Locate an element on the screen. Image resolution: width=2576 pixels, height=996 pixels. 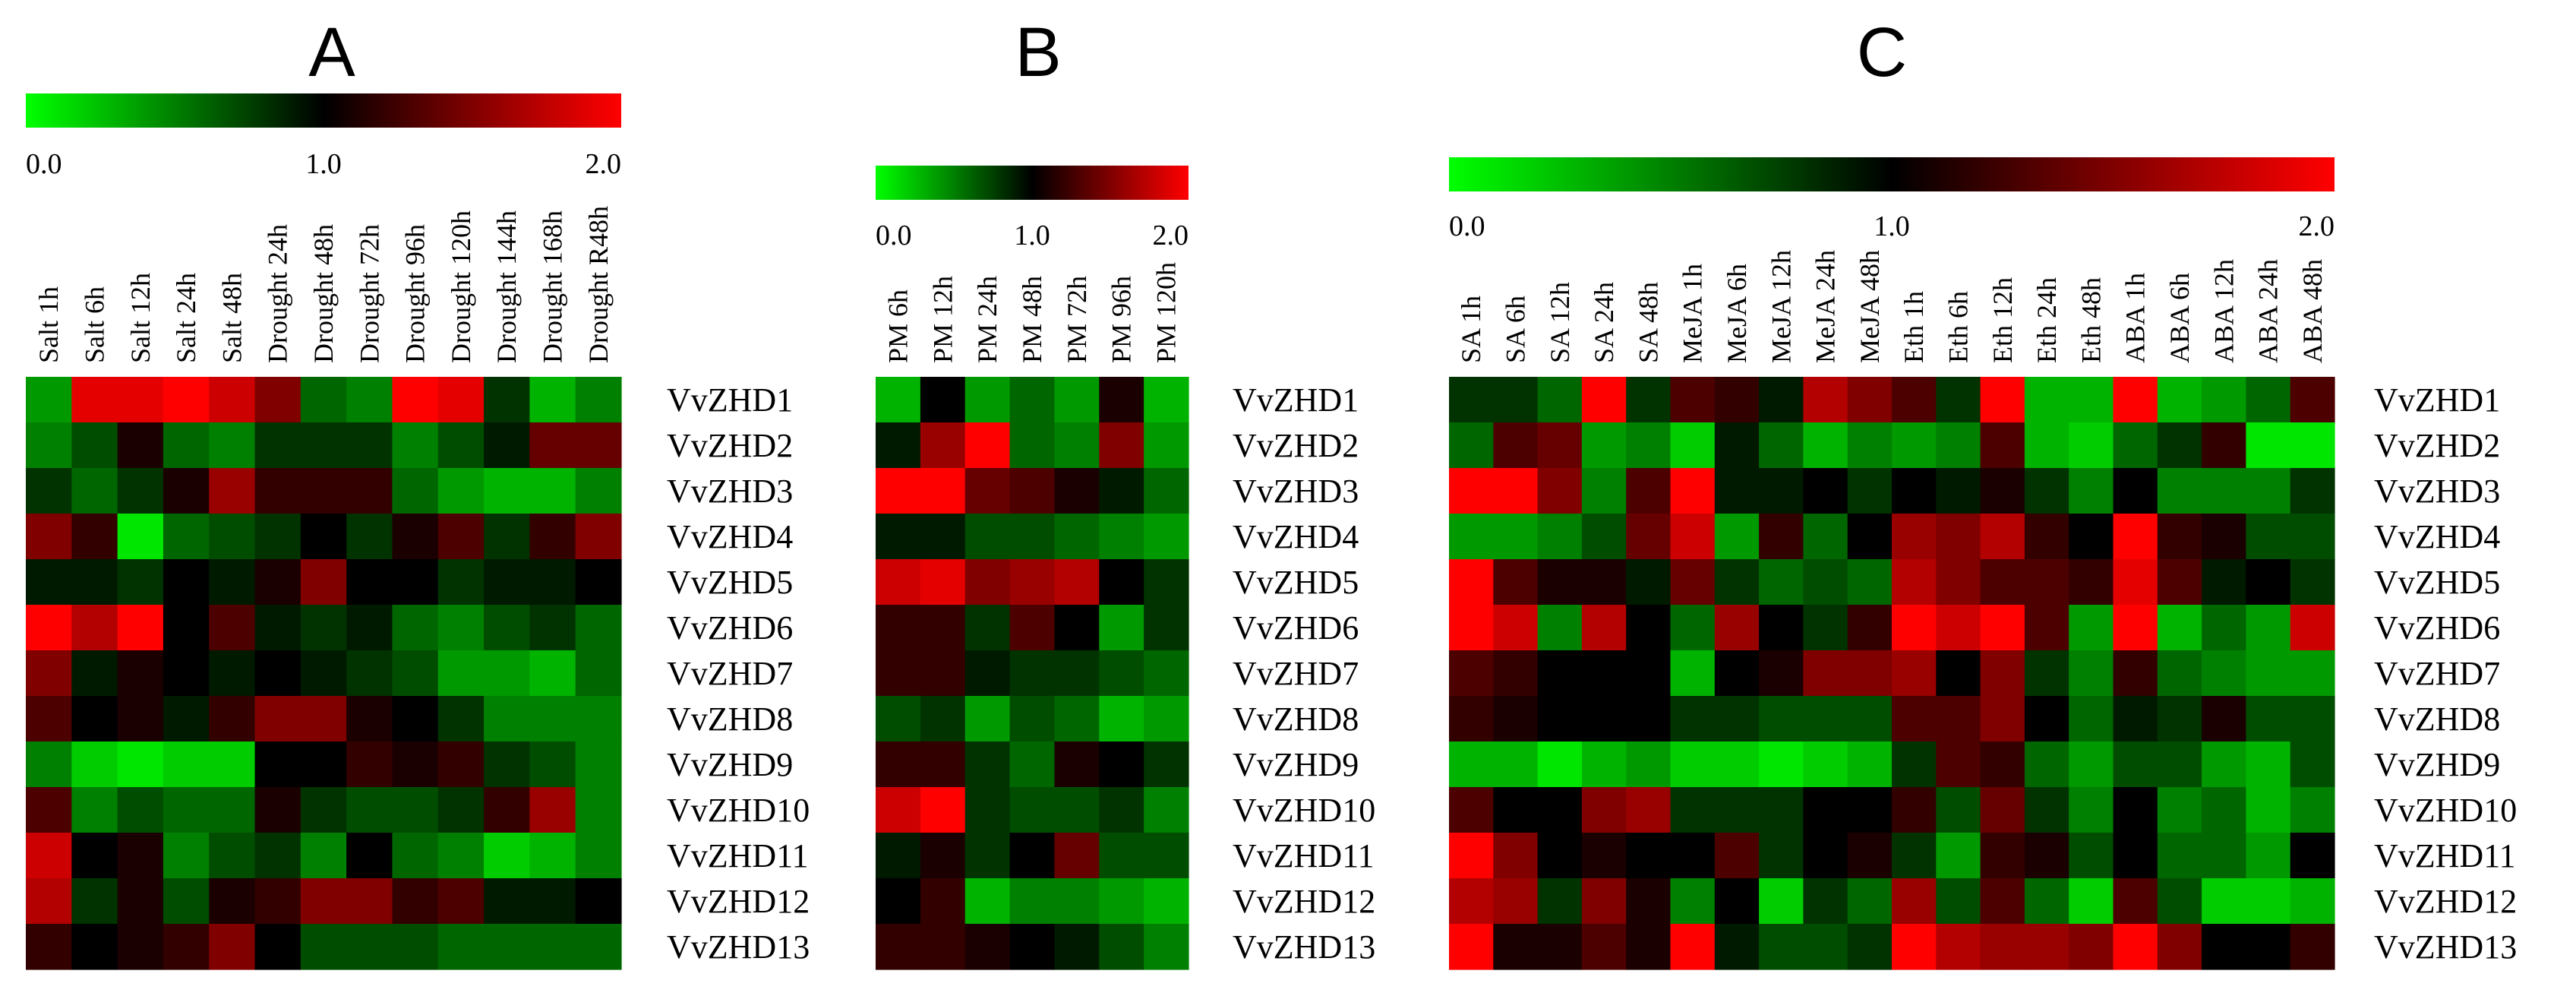
panel-b-row-label: VvZHD6 is located at coordinates (1296, 628).